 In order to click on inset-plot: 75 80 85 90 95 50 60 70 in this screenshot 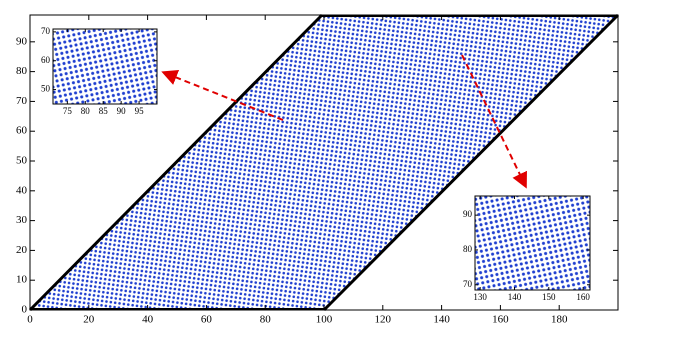, I will do `click(99, 71)`.